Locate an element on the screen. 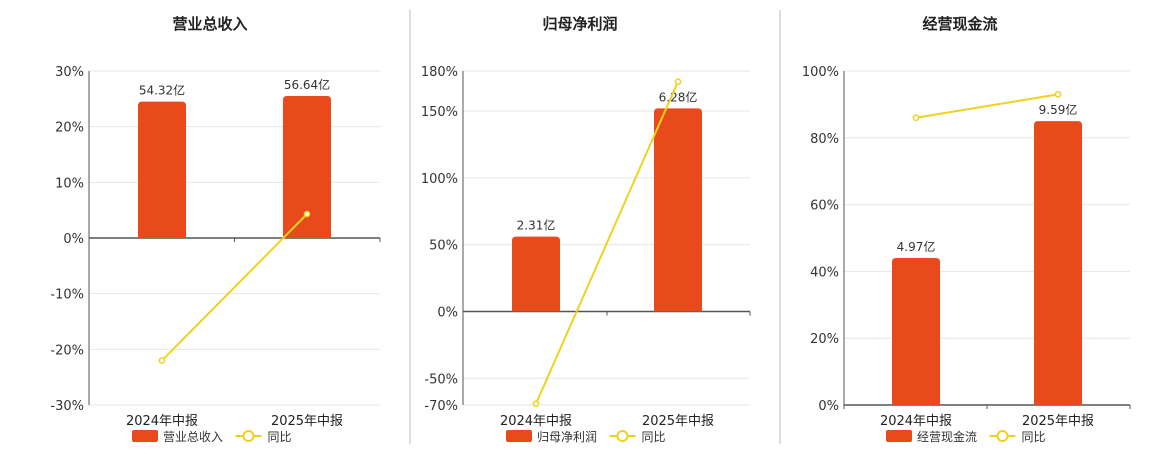  bar-data-label: 6.28亿 is located at coordinates (678, 96).